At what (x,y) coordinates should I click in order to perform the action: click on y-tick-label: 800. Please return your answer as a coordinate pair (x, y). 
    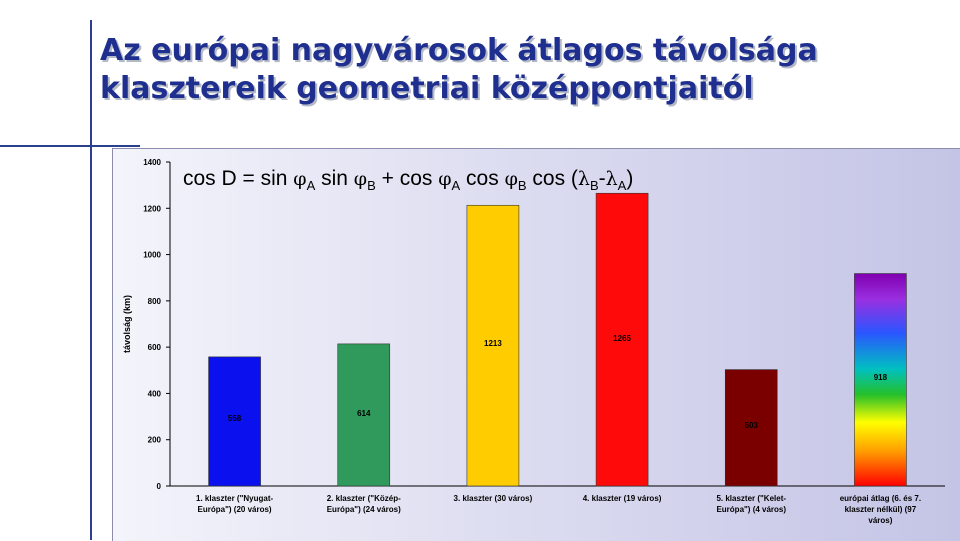
    Looking at the image, I should click on (155, 301).